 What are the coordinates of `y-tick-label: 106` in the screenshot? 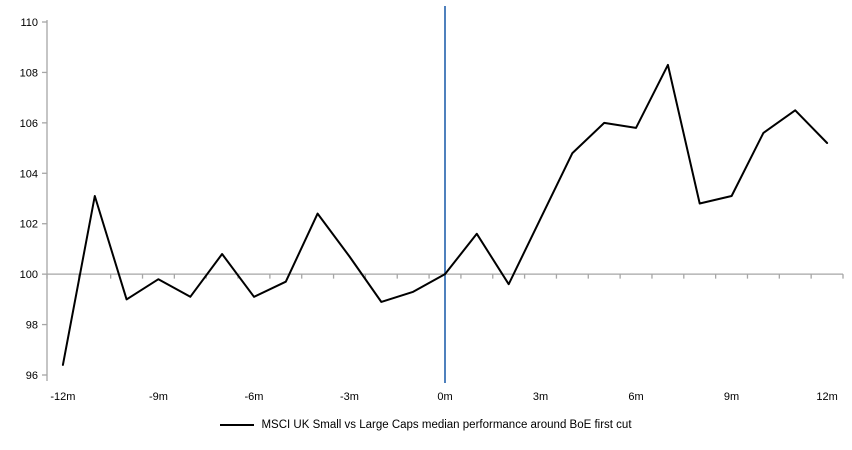 It's located at (29, 124).